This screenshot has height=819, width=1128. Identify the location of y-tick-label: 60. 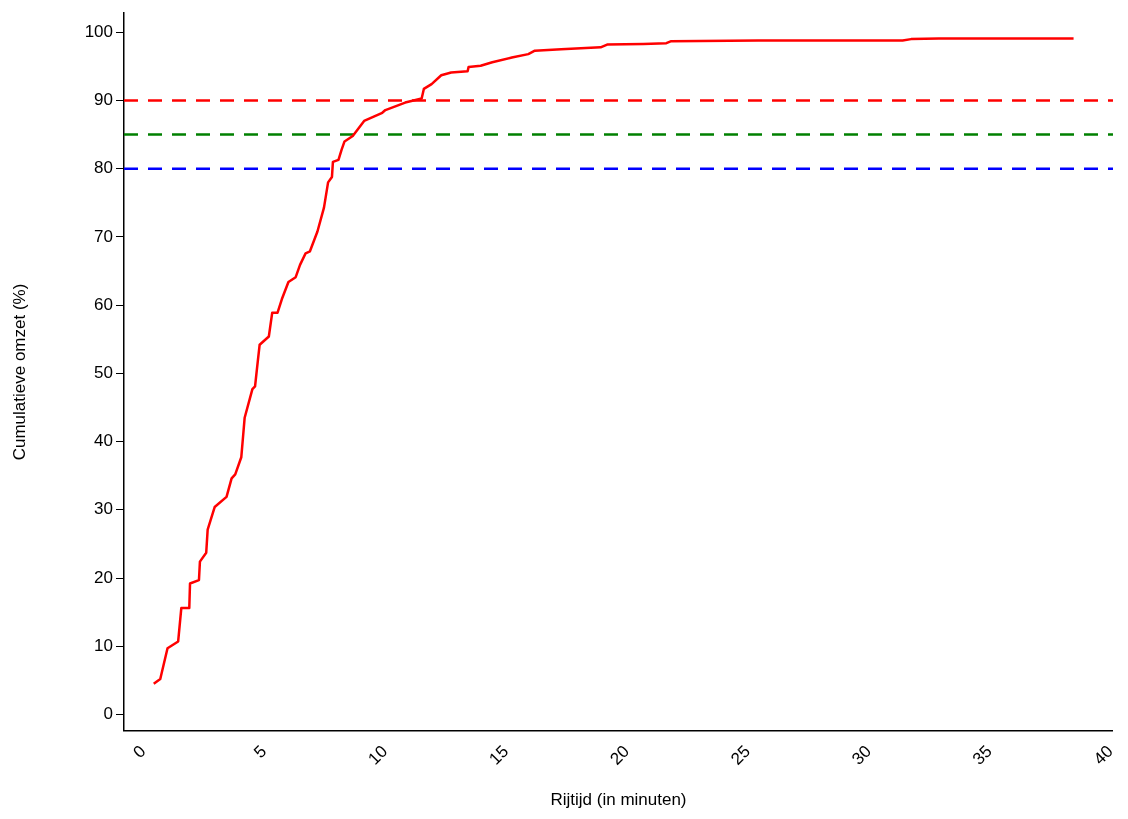
(103, 304).